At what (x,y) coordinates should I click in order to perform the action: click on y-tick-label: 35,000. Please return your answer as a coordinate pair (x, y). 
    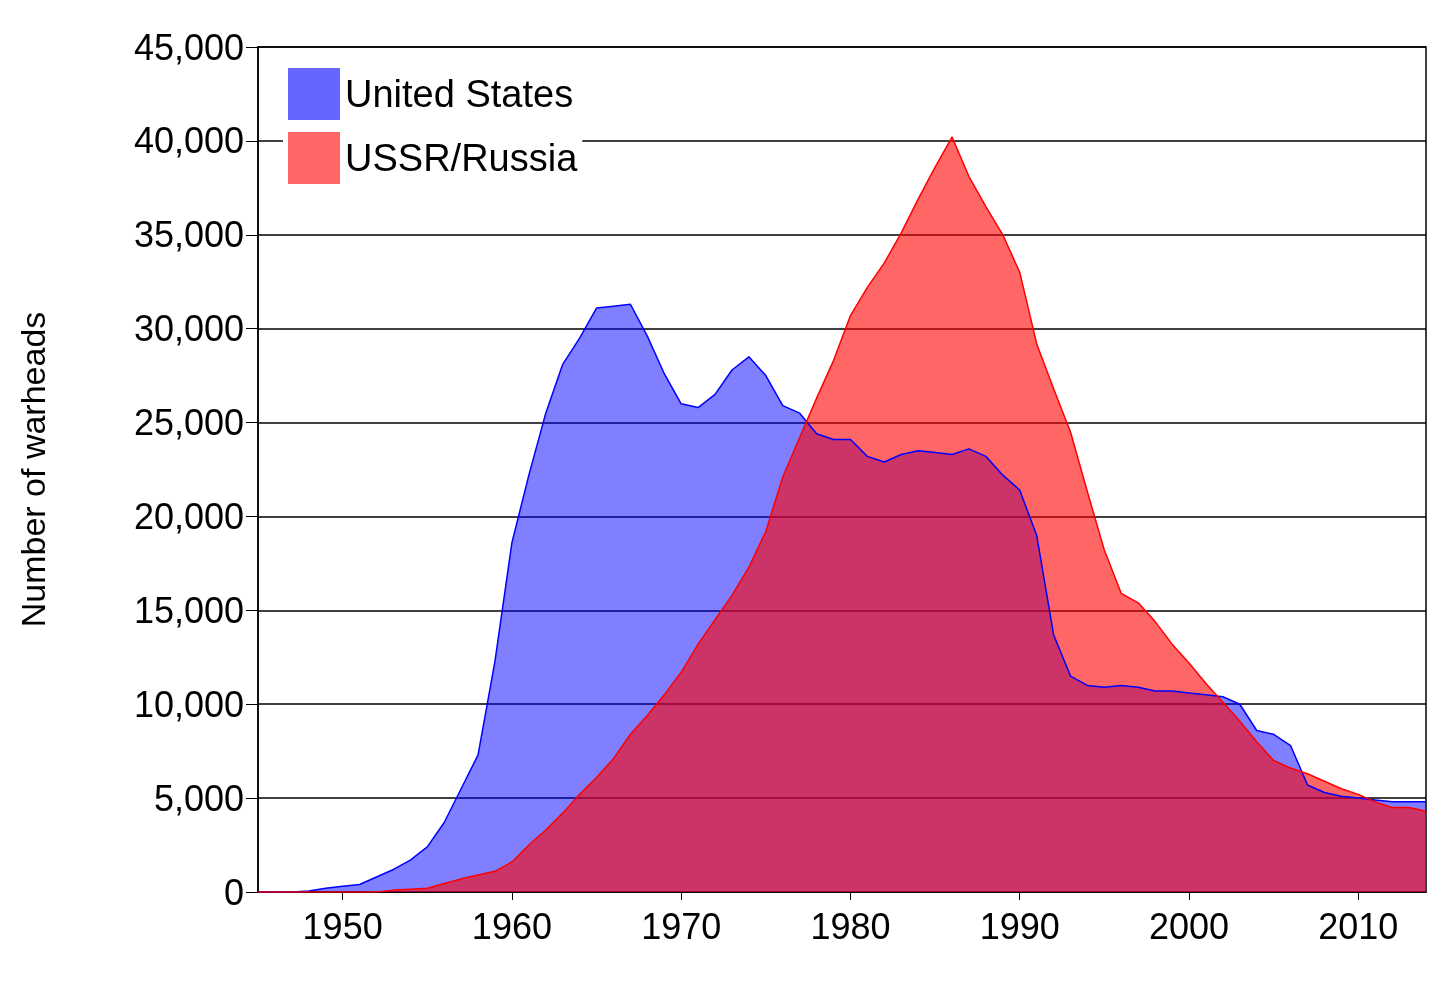
    Looking at the image, I should click on (188, 235).